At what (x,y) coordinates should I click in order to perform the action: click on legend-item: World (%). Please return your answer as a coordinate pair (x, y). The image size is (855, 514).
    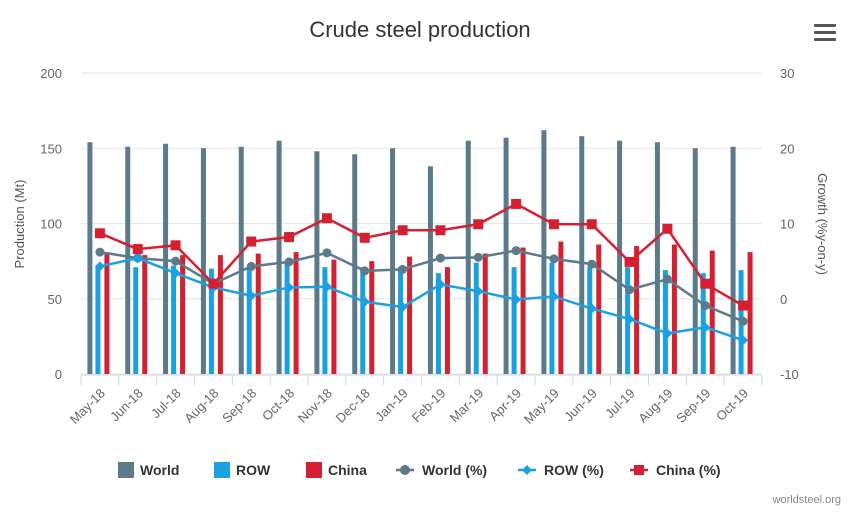
    Looking at the image, I should click on (441, 470).